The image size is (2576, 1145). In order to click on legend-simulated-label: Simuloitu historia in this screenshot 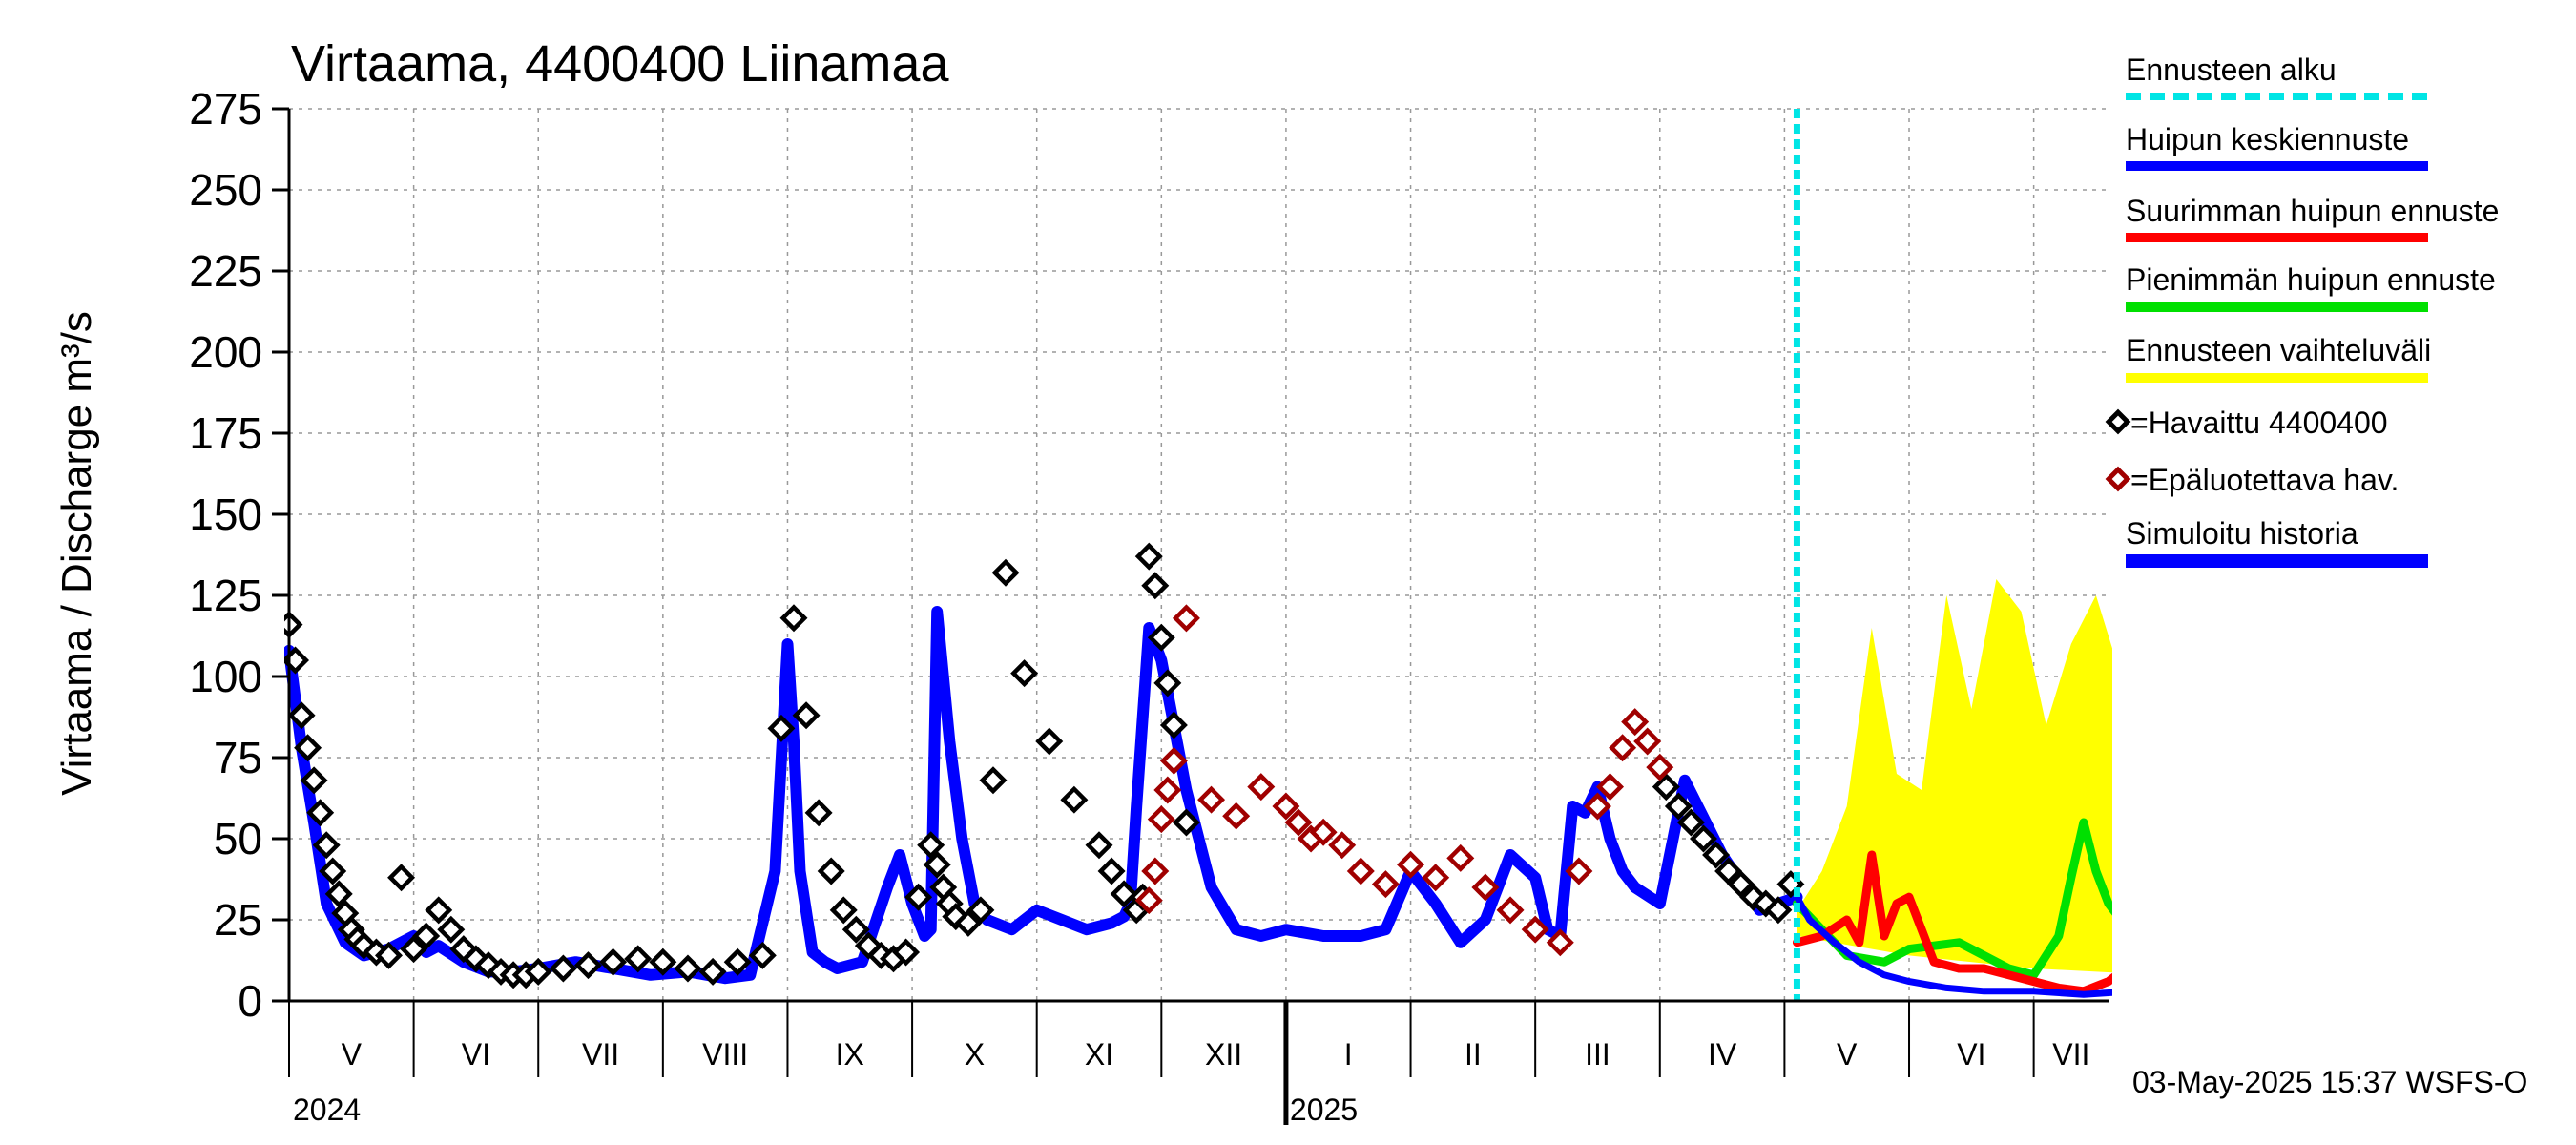, I will do `click(2242, 533)`.